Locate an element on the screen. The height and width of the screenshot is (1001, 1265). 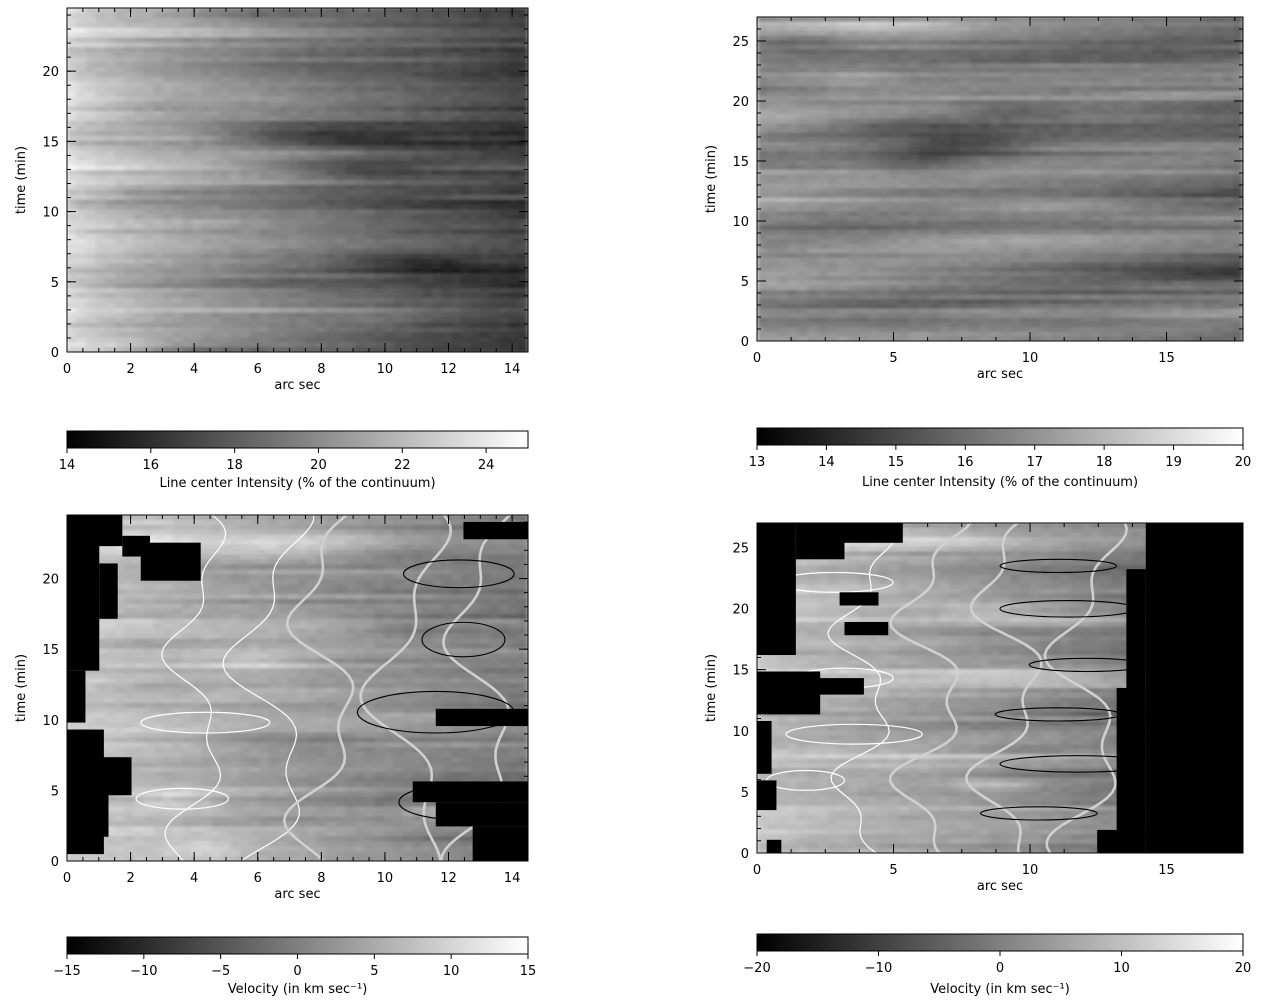
plot-frame-top-right is located at coordinates (1000, 179).